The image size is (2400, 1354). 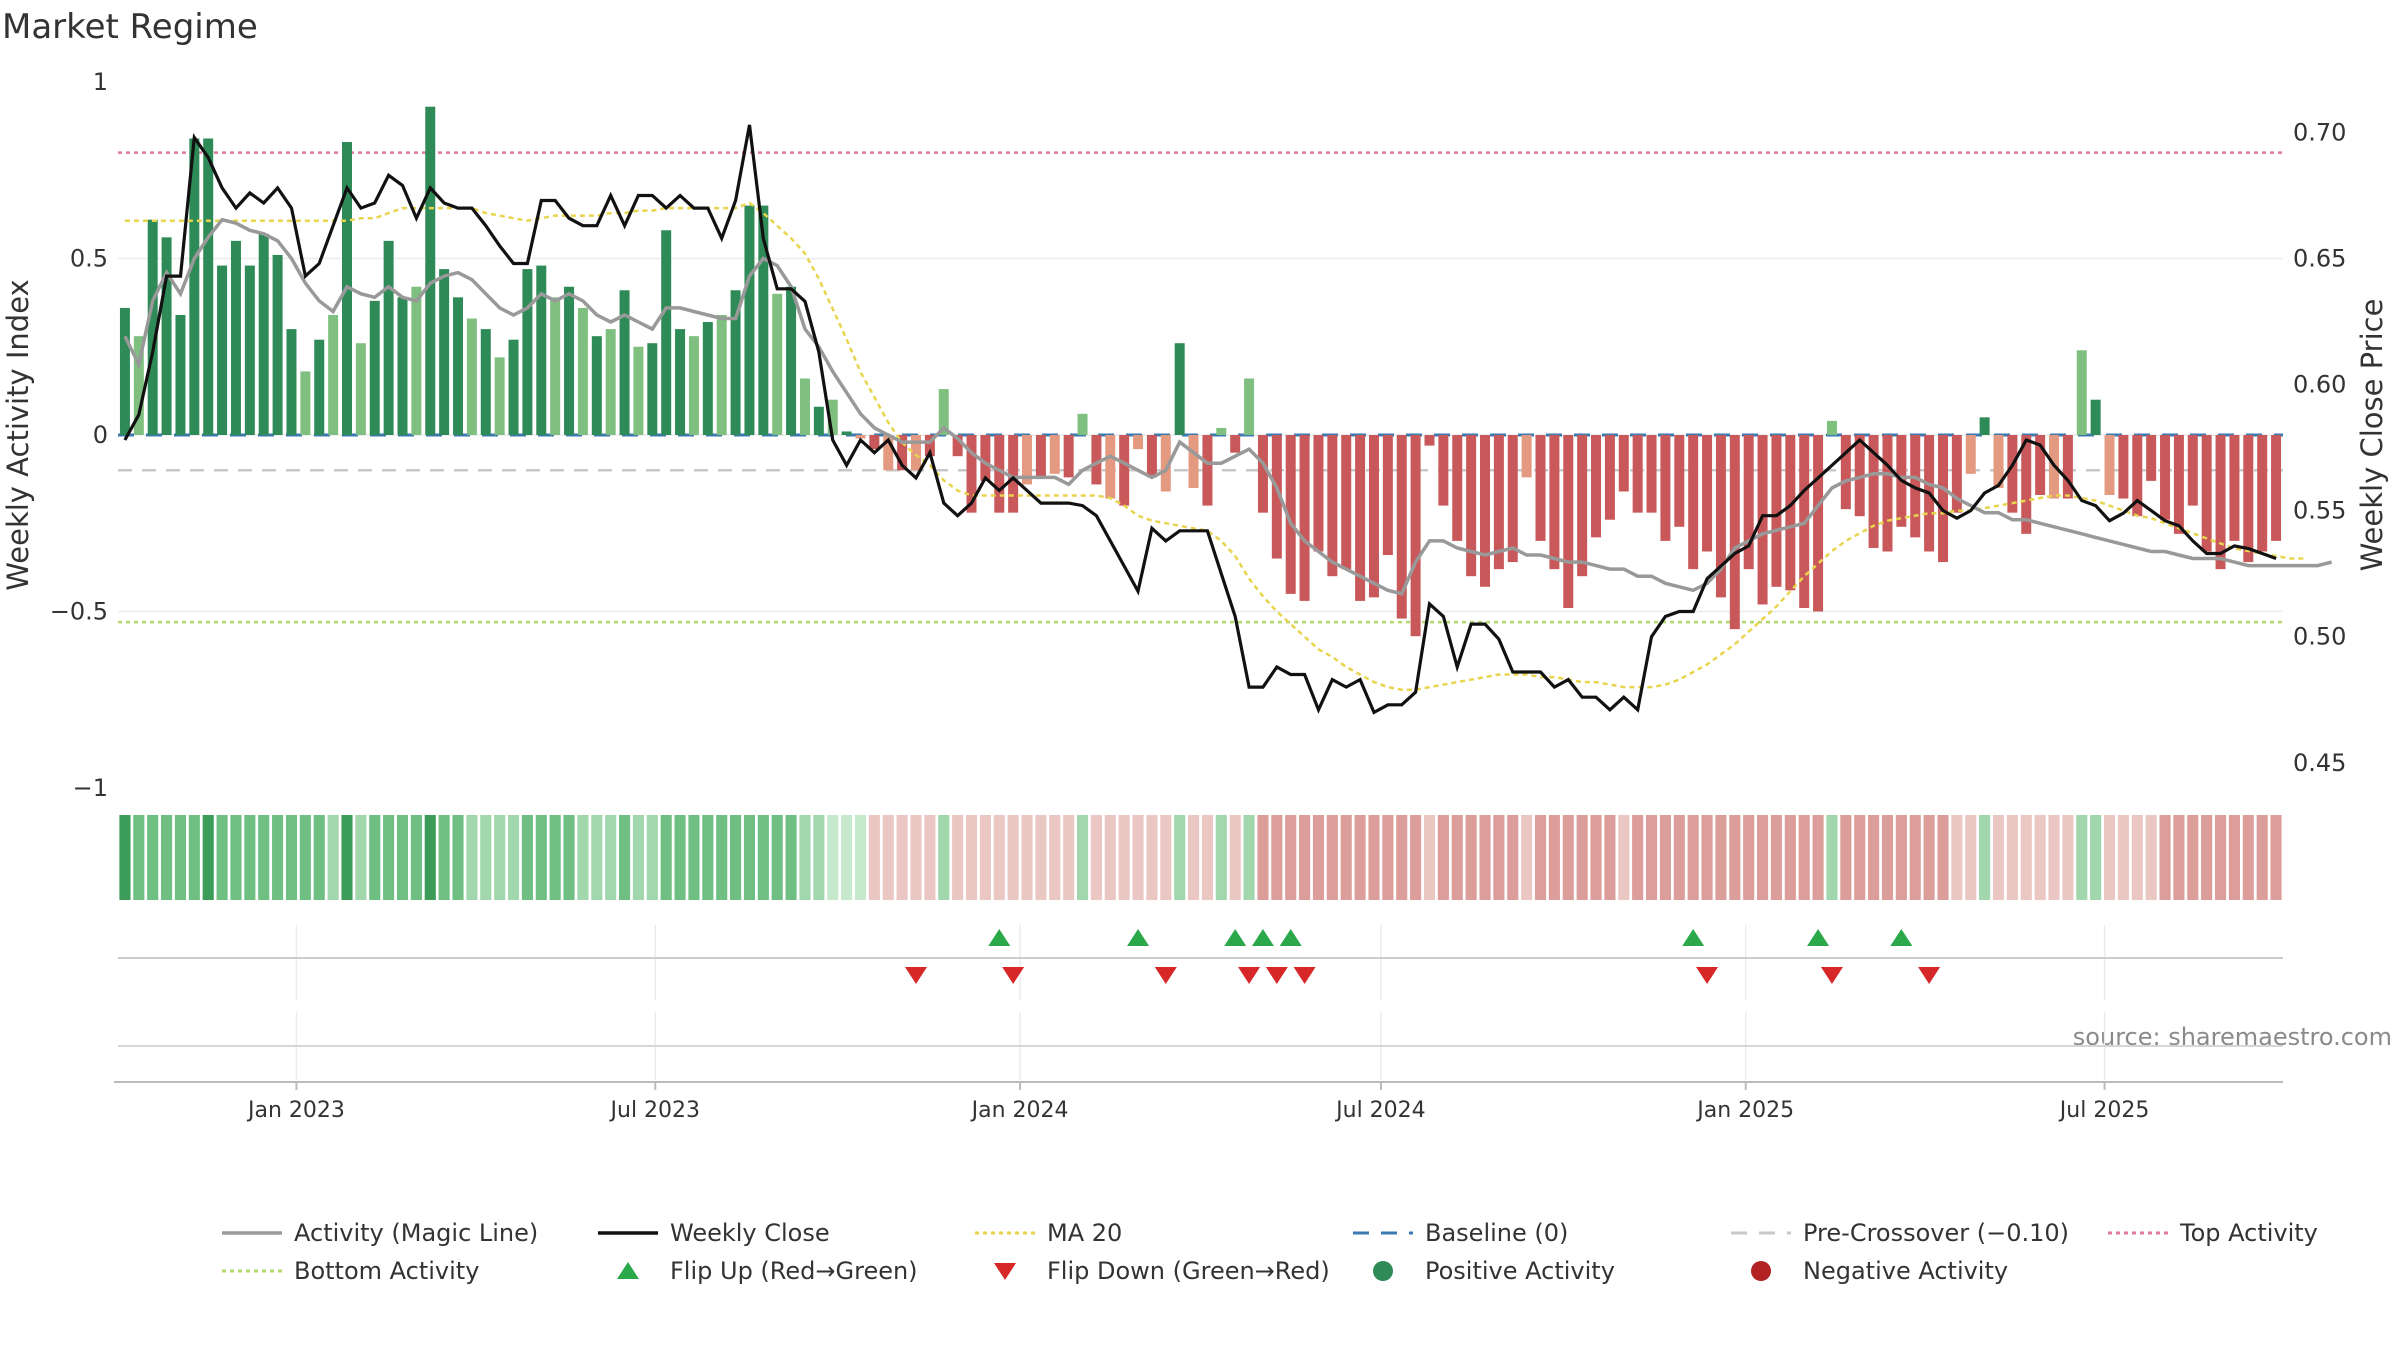 What do you see at coordinates (1936, 1233) in the screenshot?
I see `legend-label: Pre-Crossover (−0.10)` at bounding box center [1936, 1233].